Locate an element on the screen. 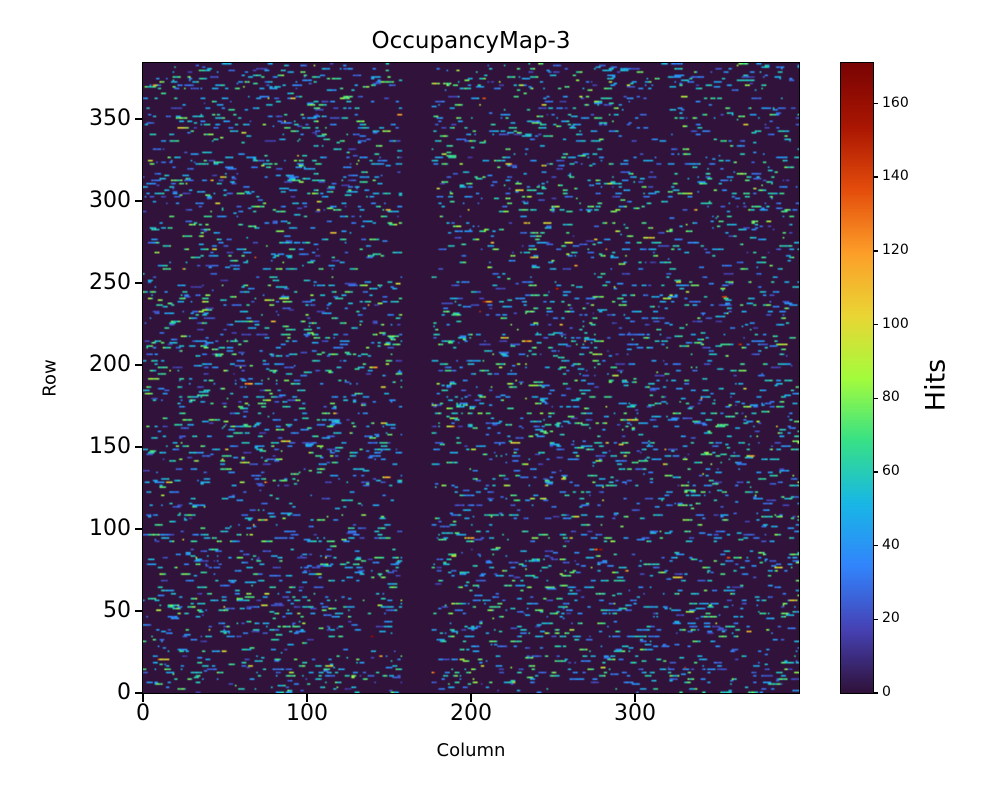  colorbar-tick-label: 80 is located at coordinates (891, 397).